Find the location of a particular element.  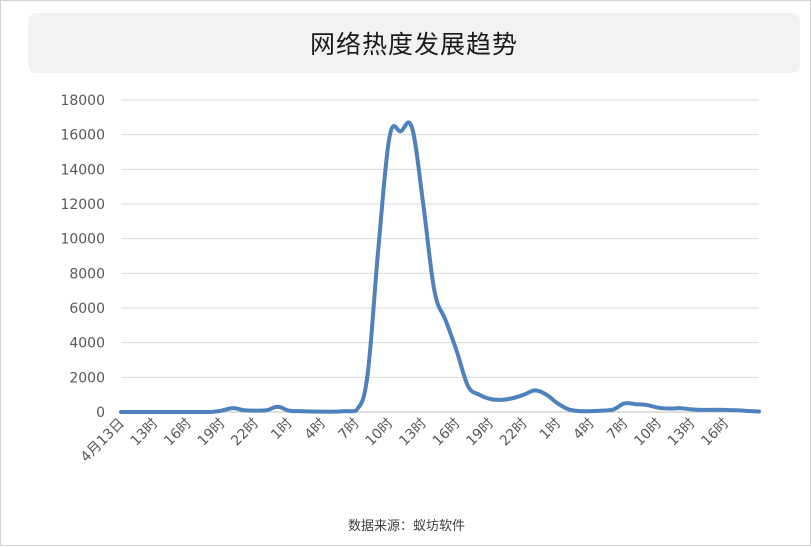

y-tick-label: 12000 is located at coordinates (82, 205).